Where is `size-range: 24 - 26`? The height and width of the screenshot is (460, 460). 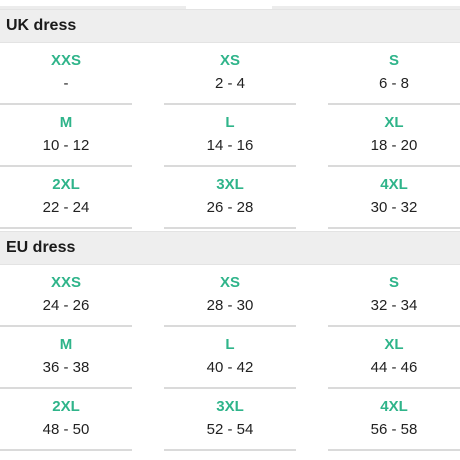 size-range: 24 - 26 is located at coordinates (66, 305).